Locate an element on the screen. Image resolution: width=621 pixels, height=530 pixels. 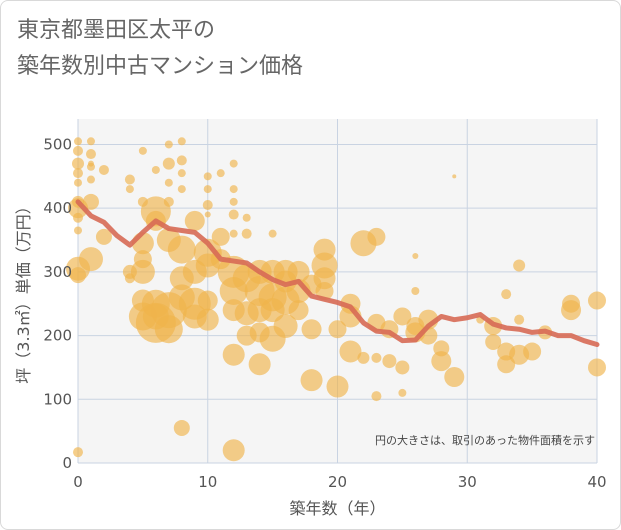
chart-title-line-2: 築年数別中古マンション価格 is located at coordinates (160, 66).